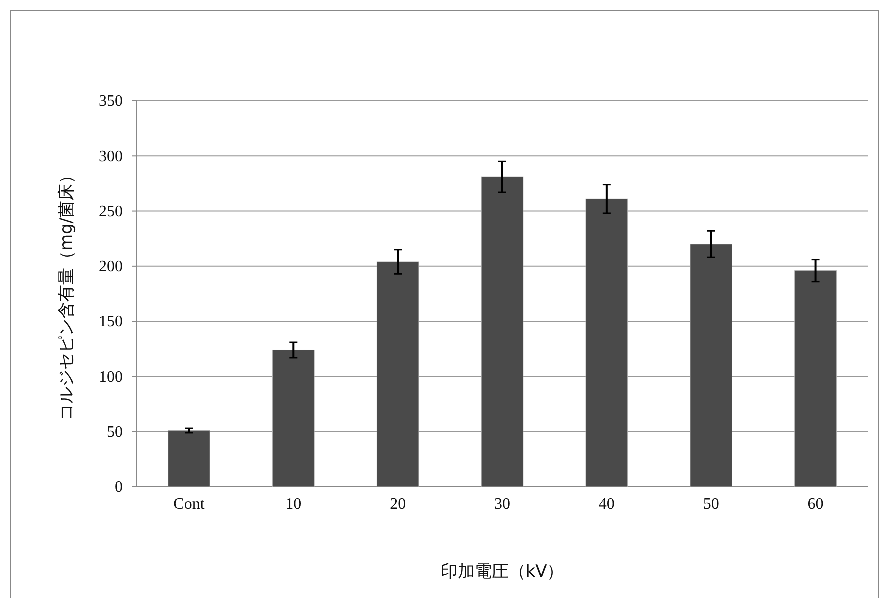  What do you see at coordinates (111, 322) in the screenshot?
I see `y-tick-label: 150` at bounding box center [111, 322].